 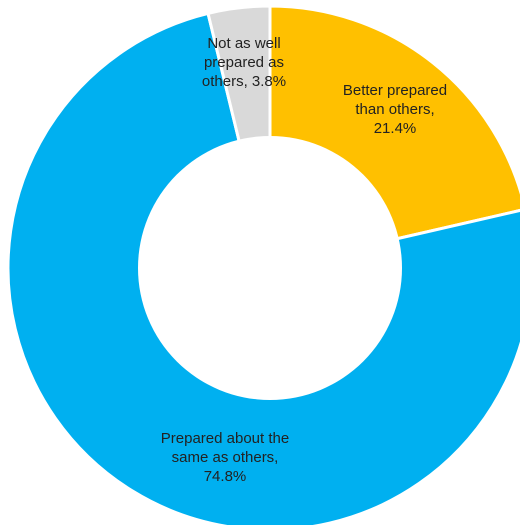 I want to click on slice-label-line: Prepared about the, so click(x=225, y=438).